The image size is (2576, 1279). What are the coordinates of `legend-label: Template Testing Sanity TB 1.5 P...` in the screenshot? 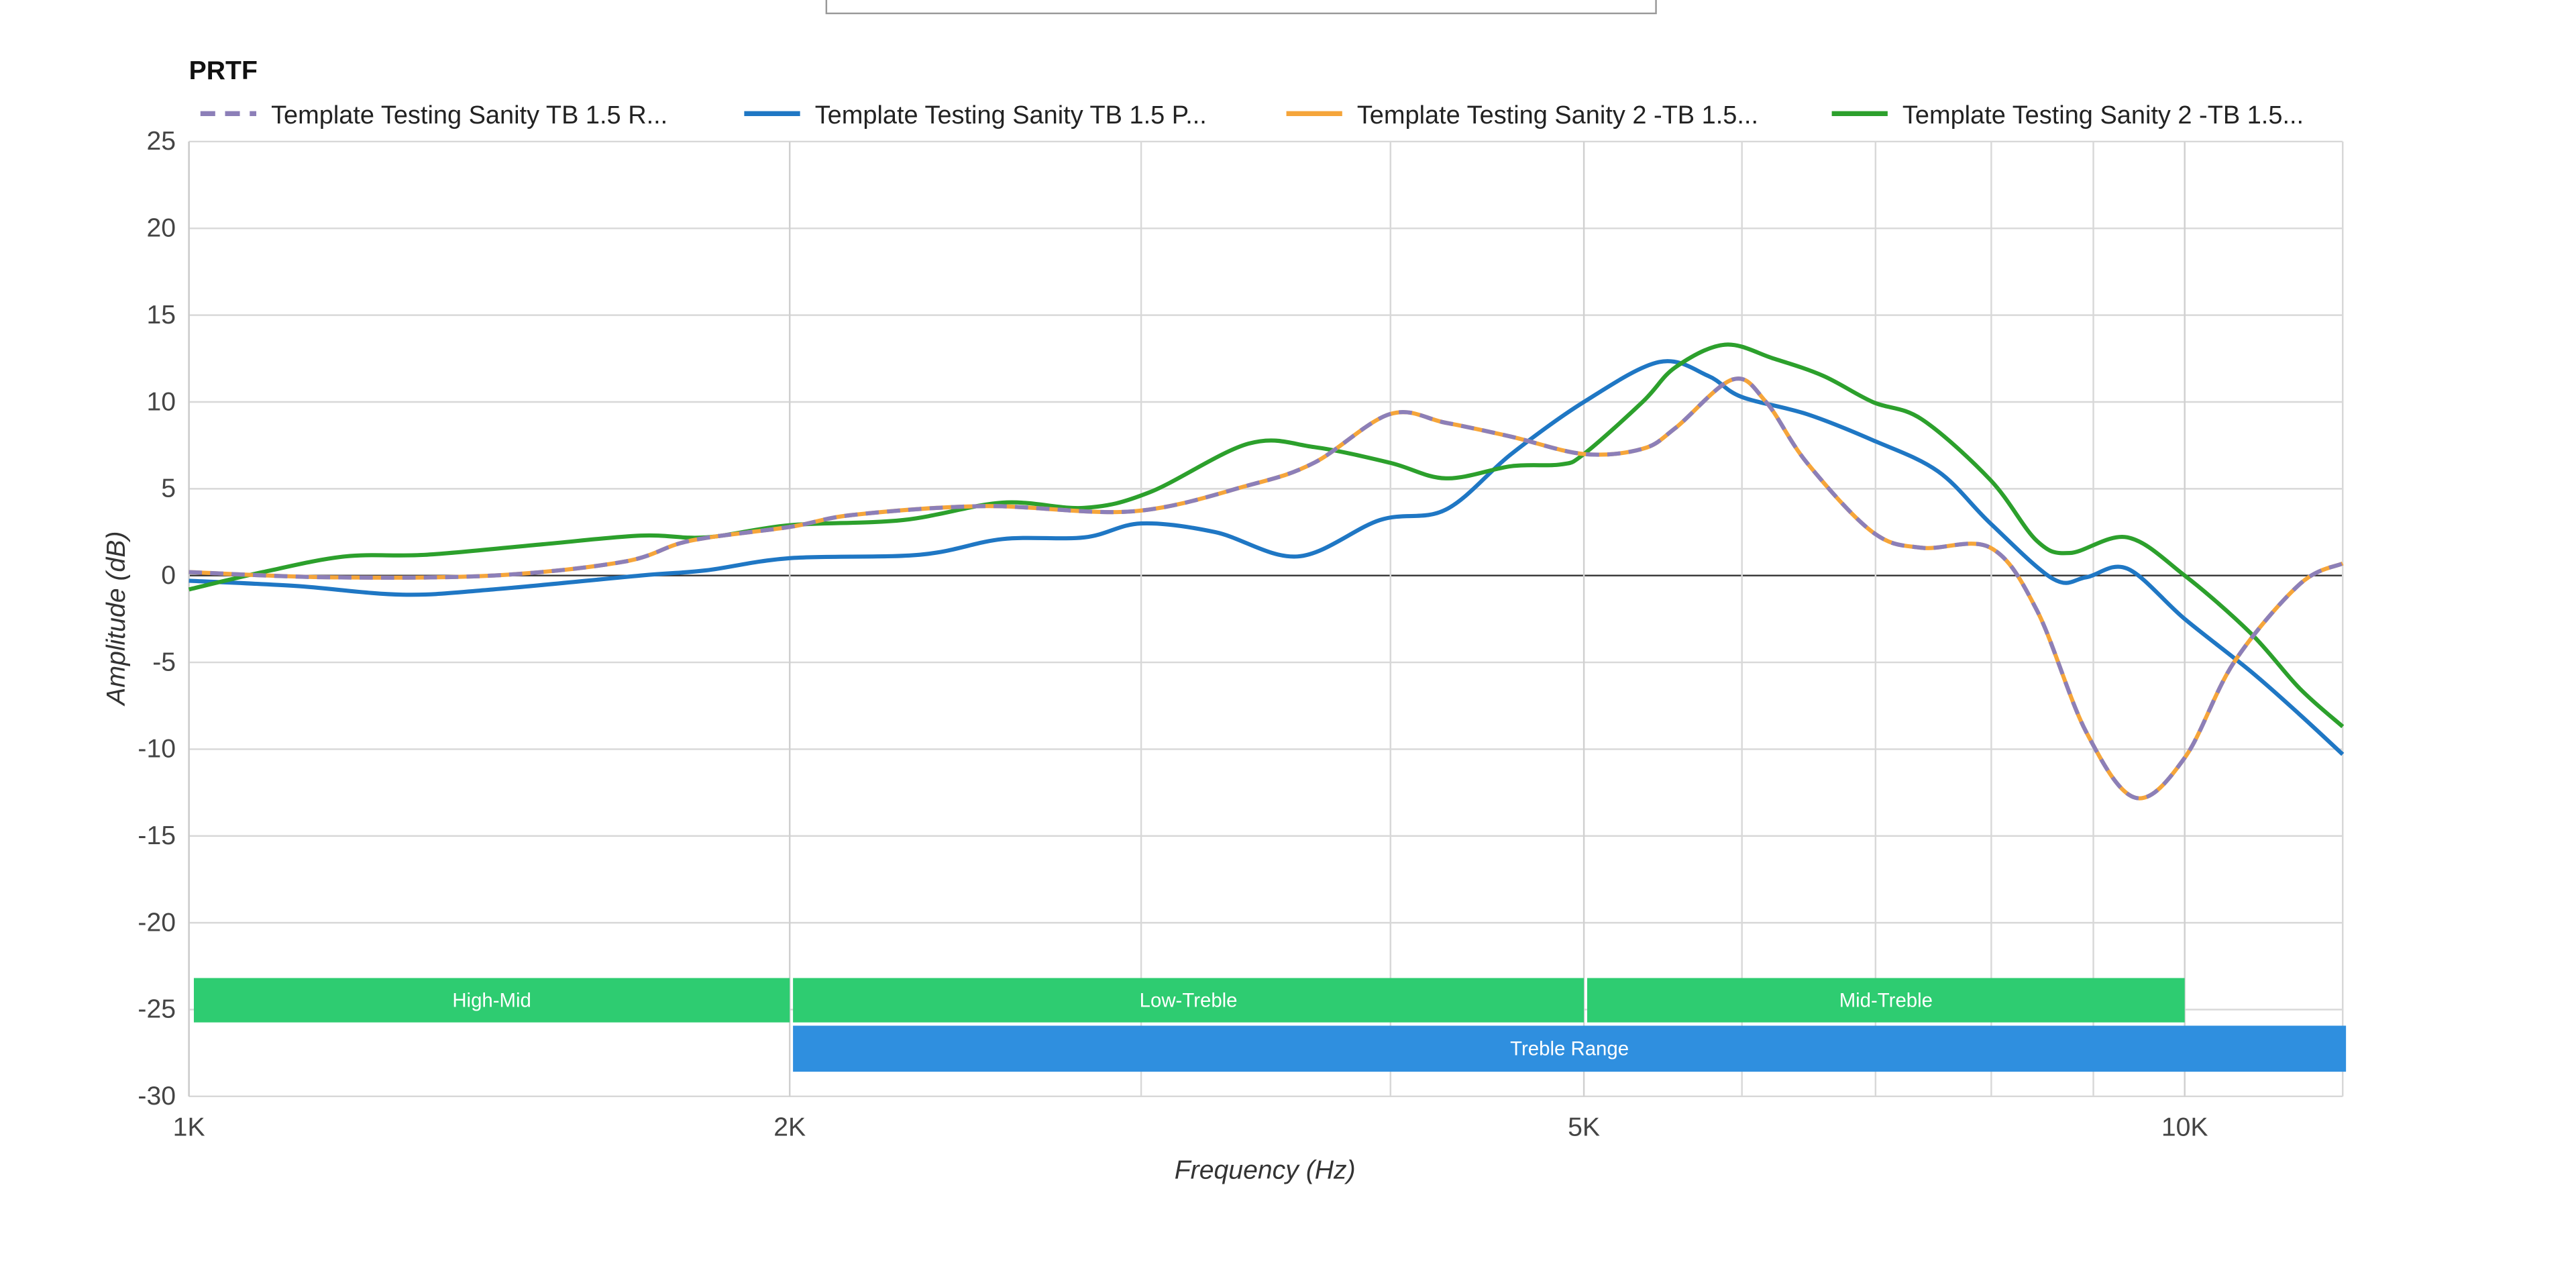 It's located at (1011, 115).